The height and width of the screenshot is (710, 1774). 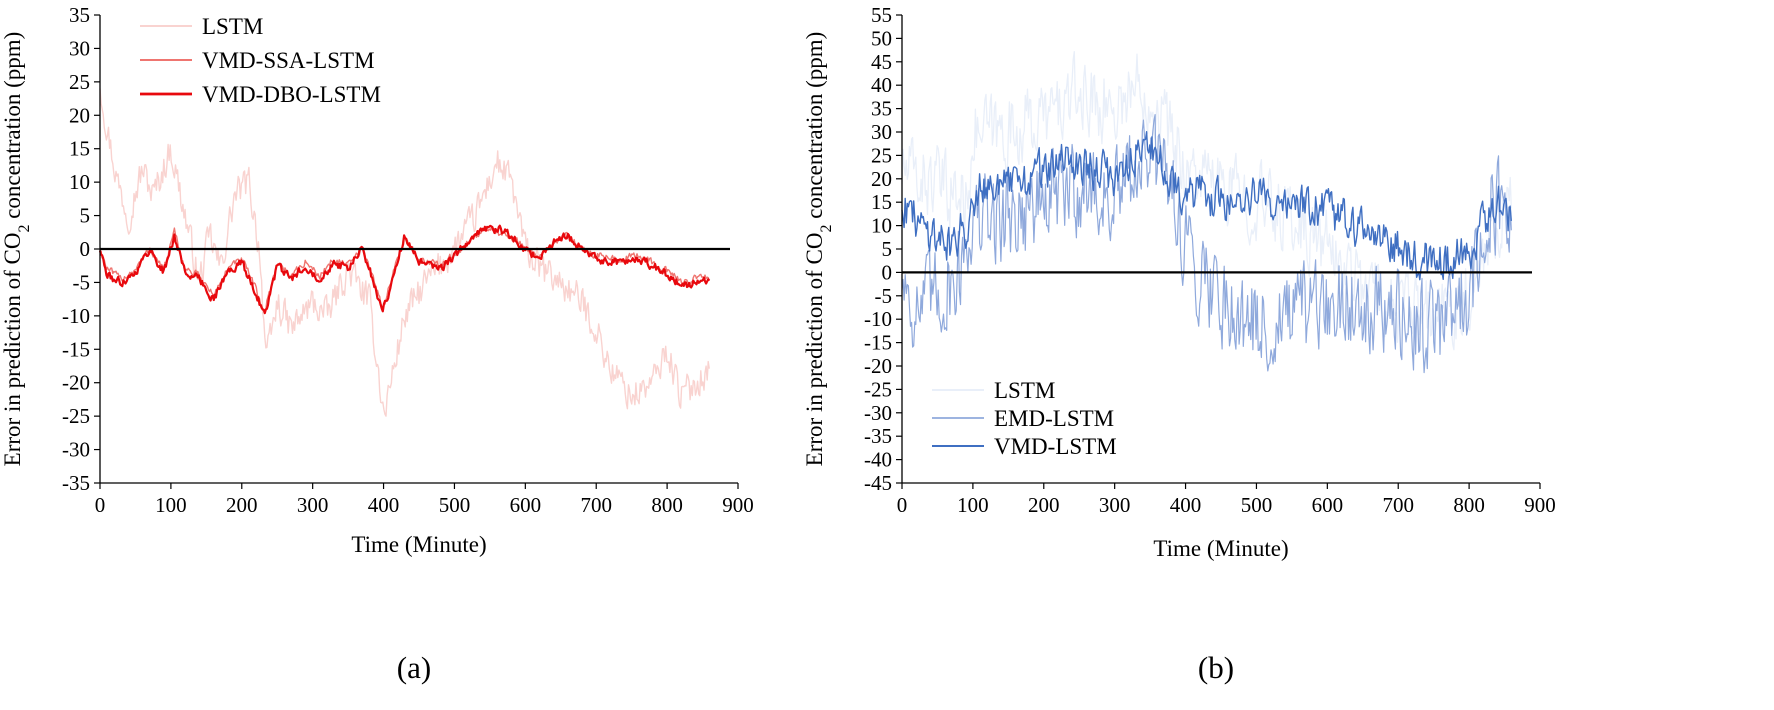 I want to click on panel-label: (b), so click(x=1216, y=667).